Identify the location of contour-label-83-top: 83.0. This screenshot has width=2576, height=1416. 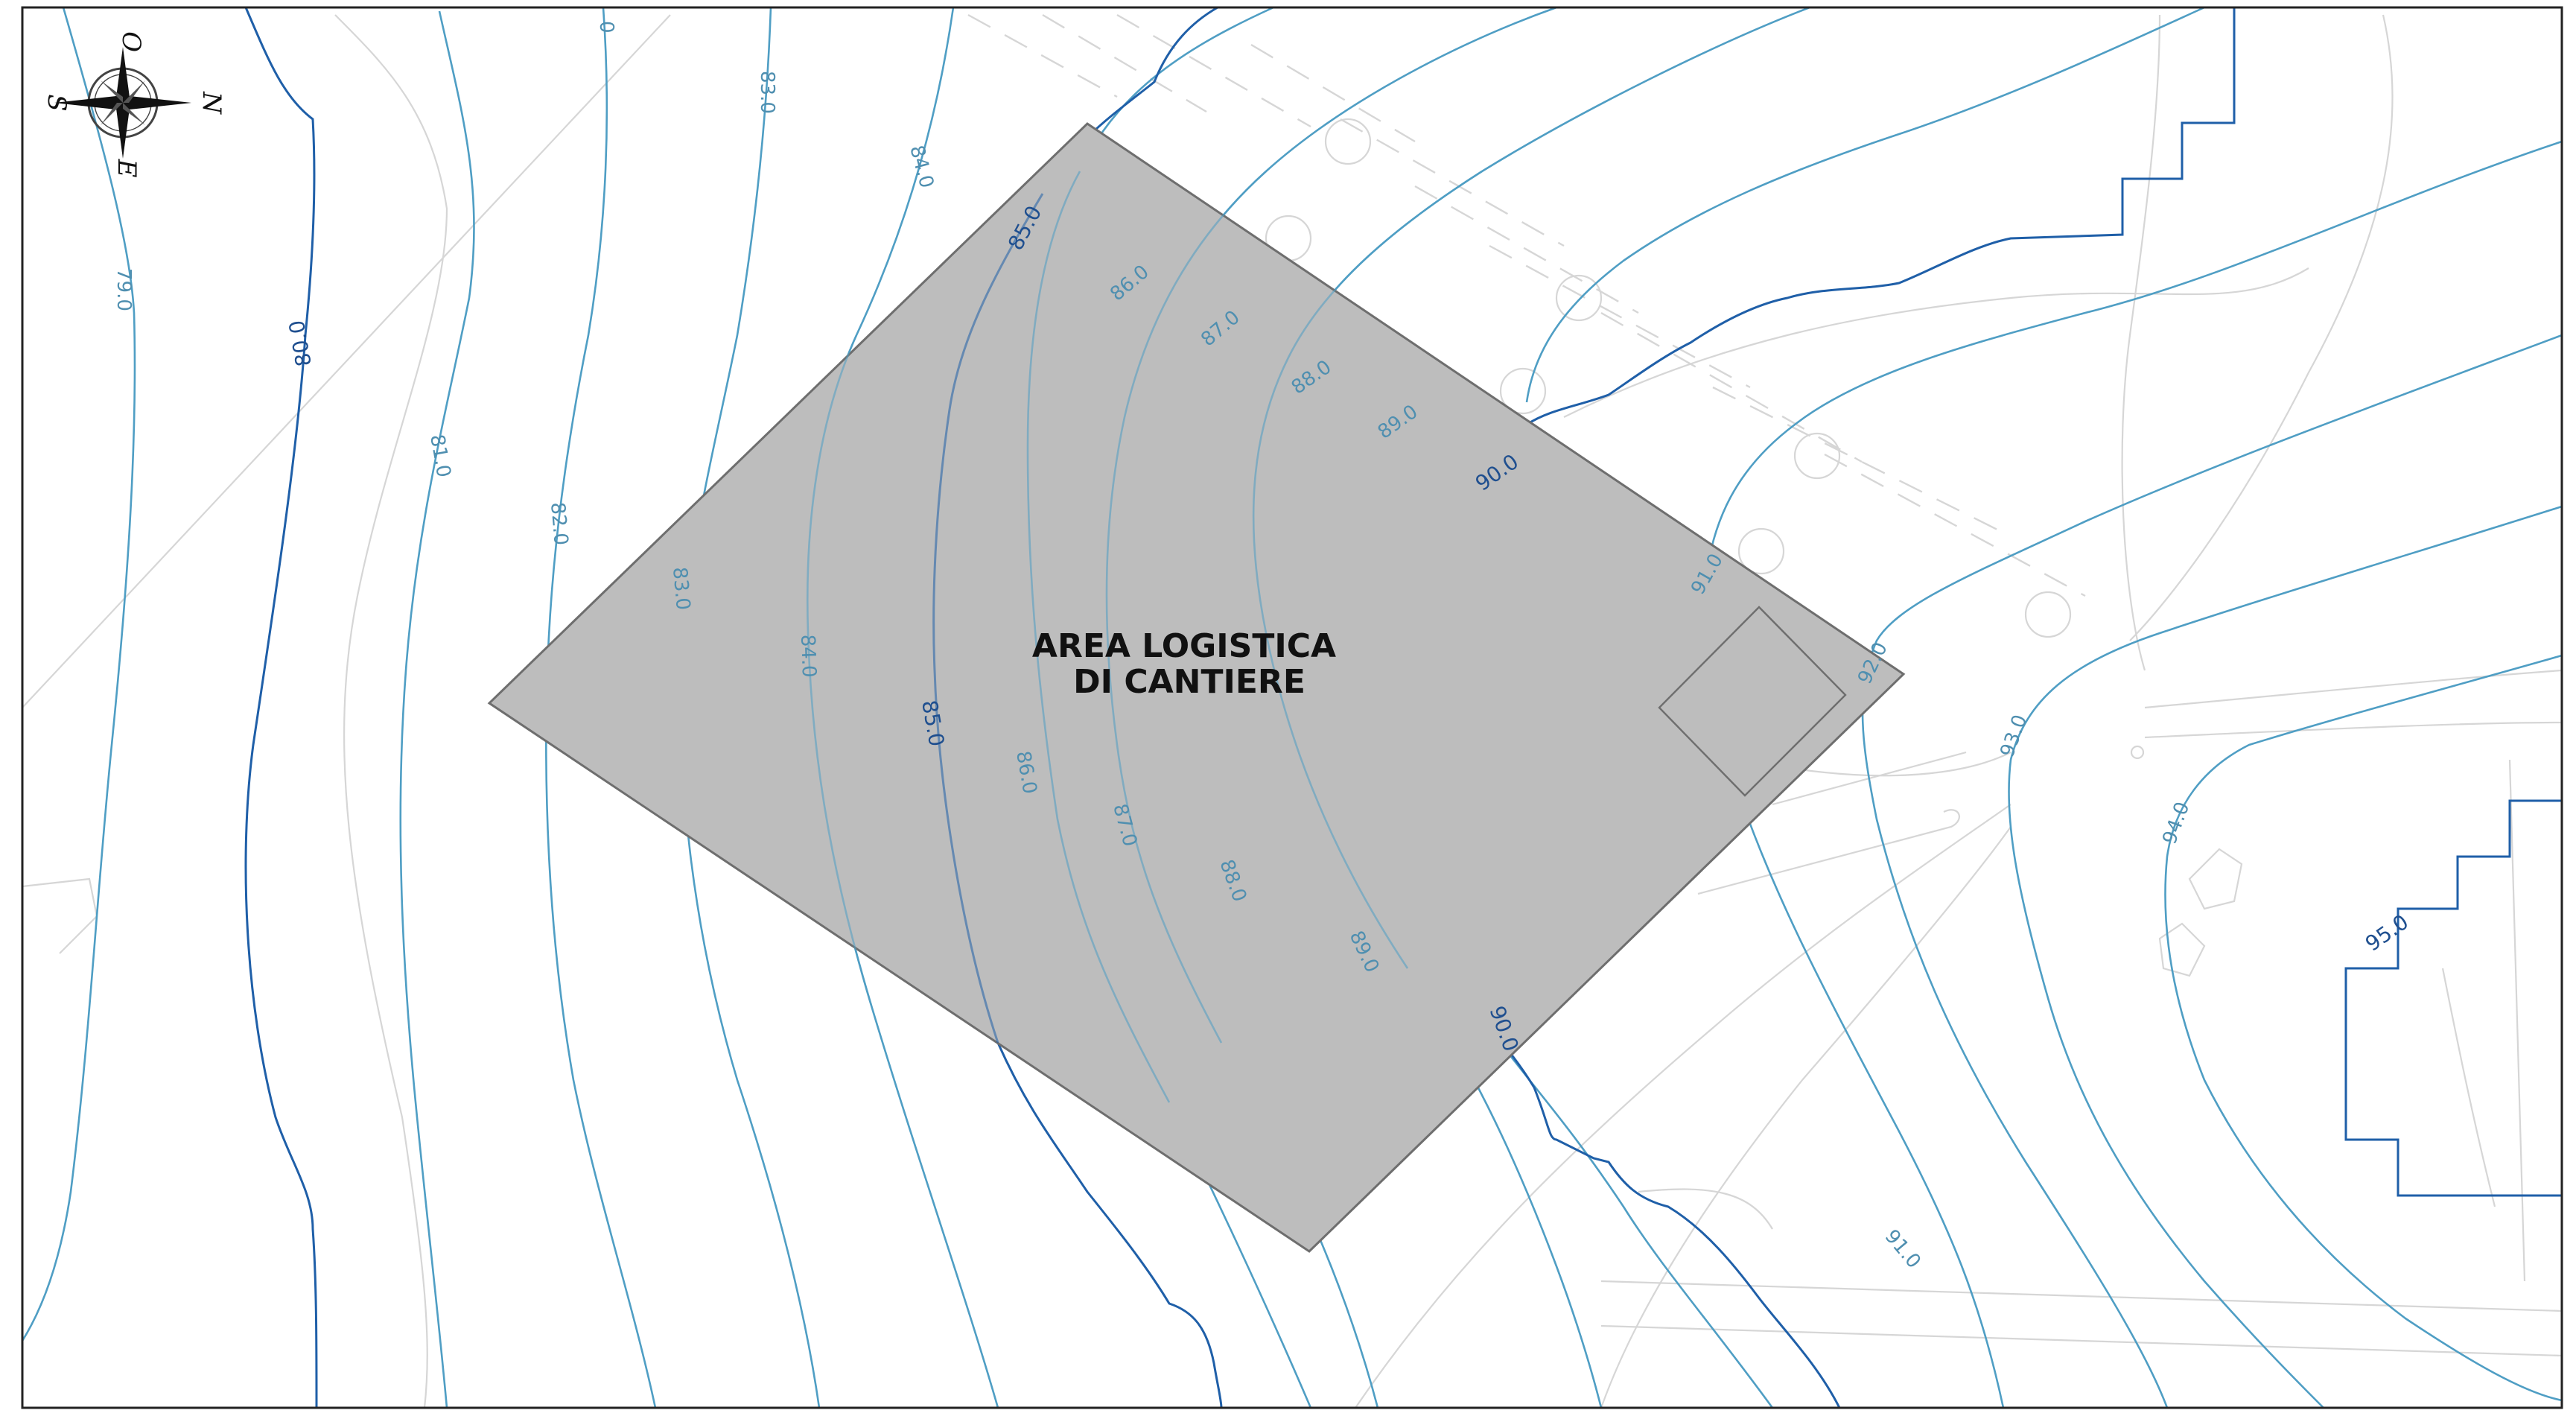
(767, 92).